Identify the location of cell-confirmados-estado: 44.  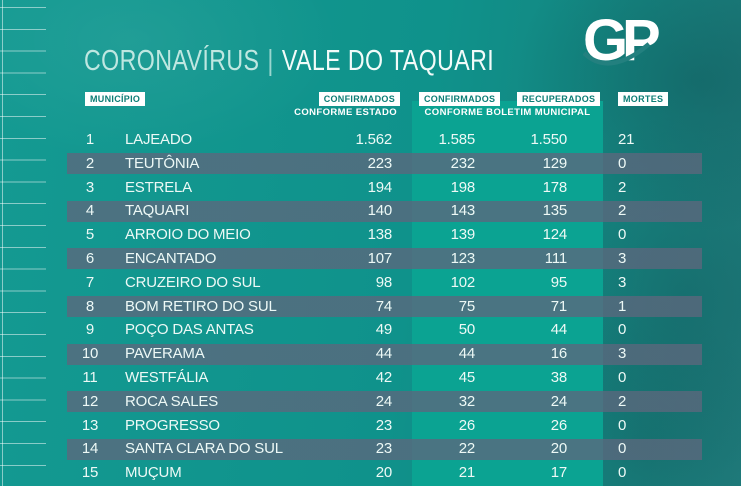
(383, 354).